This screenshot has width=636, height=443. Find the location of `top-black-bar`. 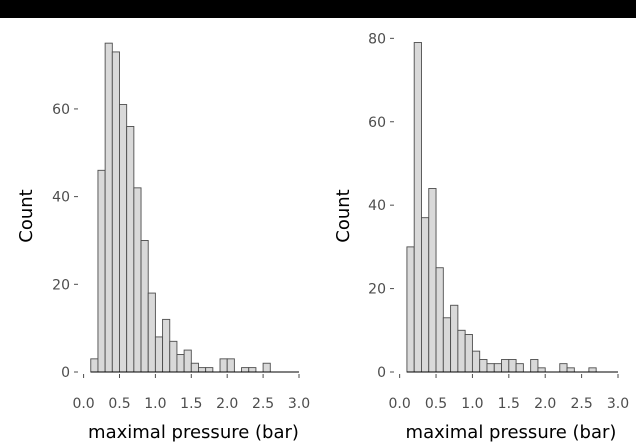

top-black-bar is located at coordinates (318, 9).